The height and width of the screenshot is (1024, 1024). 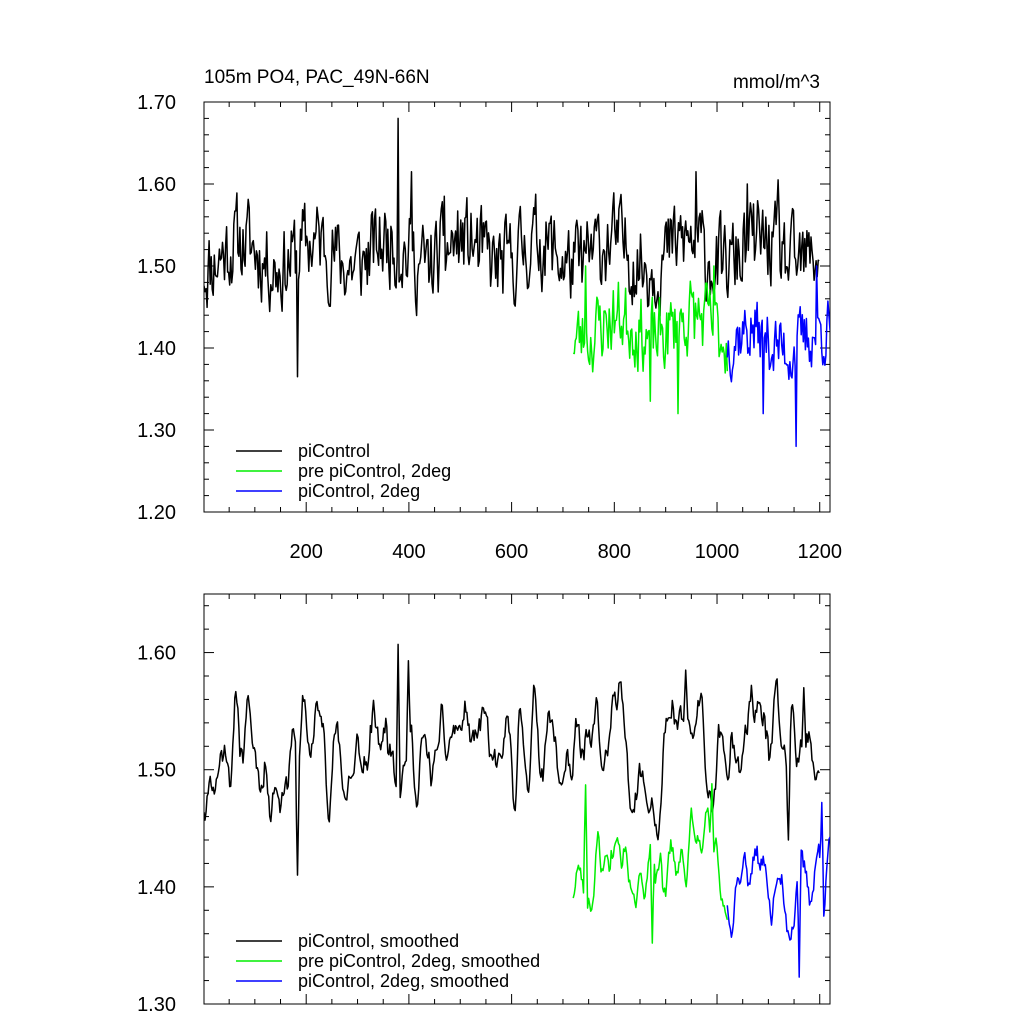 What do you see at coordinates (819, 552) in the screenshot?
I see `x-tick-label: 1200` at bounding box center [819, 552].